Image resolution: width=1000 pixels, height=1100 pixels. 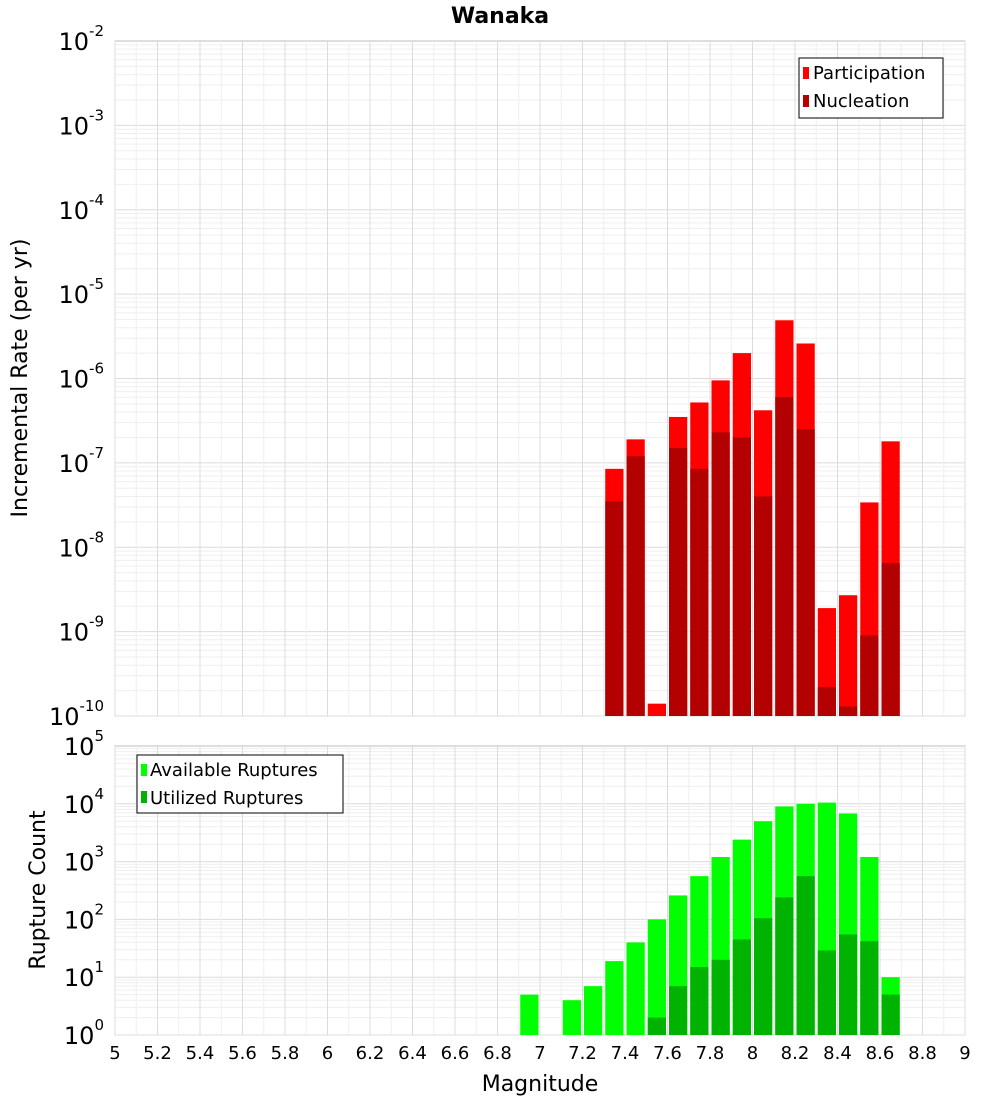 What do you see at coordinates (81, 545) in the screenshot?
I see `y-tick-label: 10⁻⁸` at bounding box center [81, 545].